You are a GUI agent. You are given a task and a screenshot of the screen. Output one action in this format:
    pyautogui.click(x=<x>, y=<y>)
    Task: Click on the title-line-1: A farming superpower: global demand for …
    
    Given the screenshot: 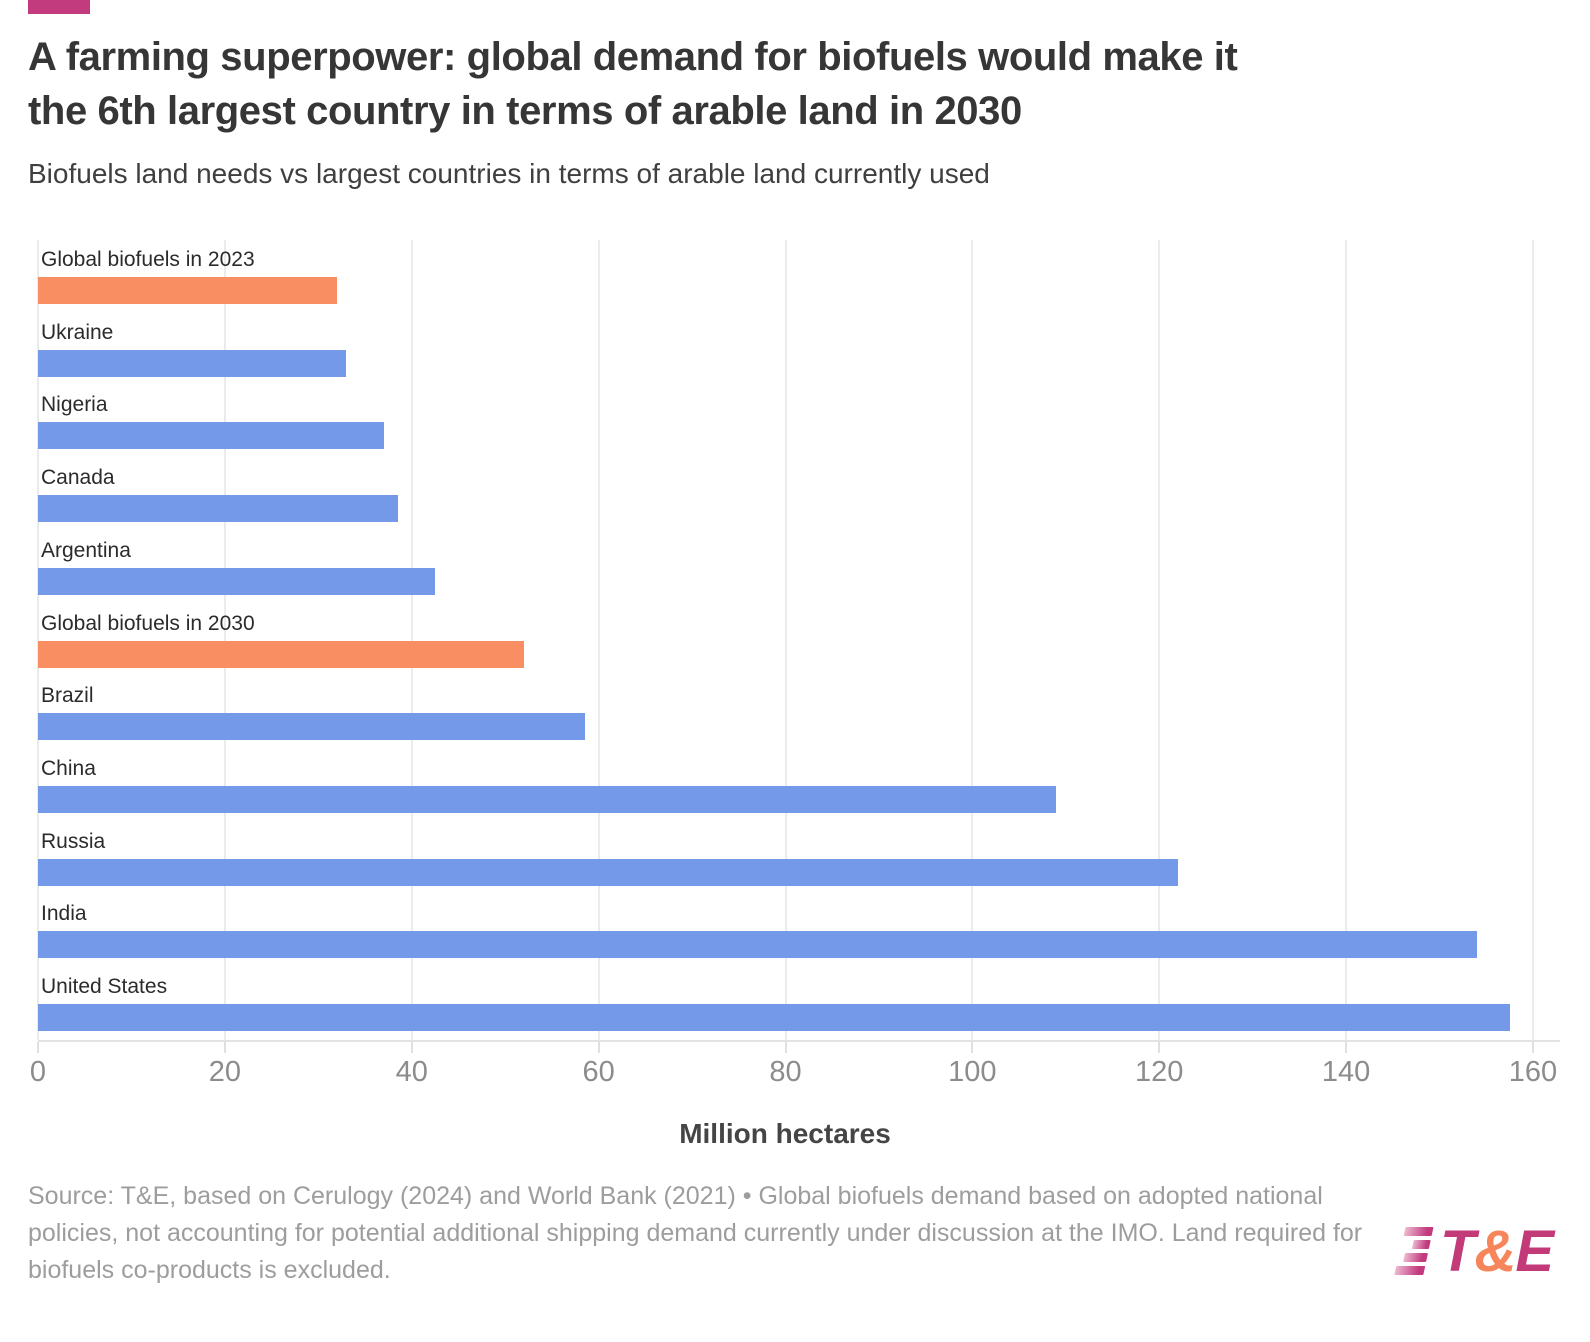 What is the action you would take?
    pyautogui.click(x=633, y=57)
    